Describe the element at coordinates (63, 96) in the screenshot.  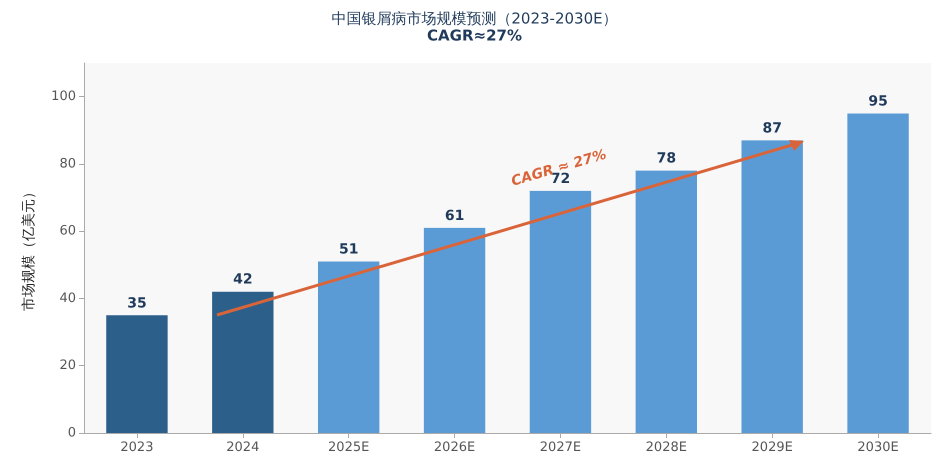
I see `y-tick-label: 100` at that location.